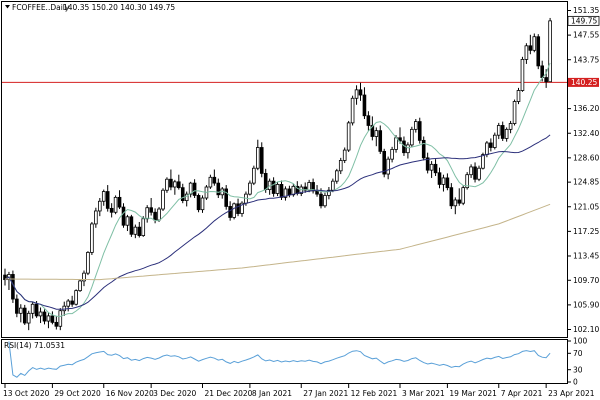  What do you see at coordinates (300, 82) in the screenshot?
I see `horizontal-level-line: 140.25` at bounding box center [300, 82].